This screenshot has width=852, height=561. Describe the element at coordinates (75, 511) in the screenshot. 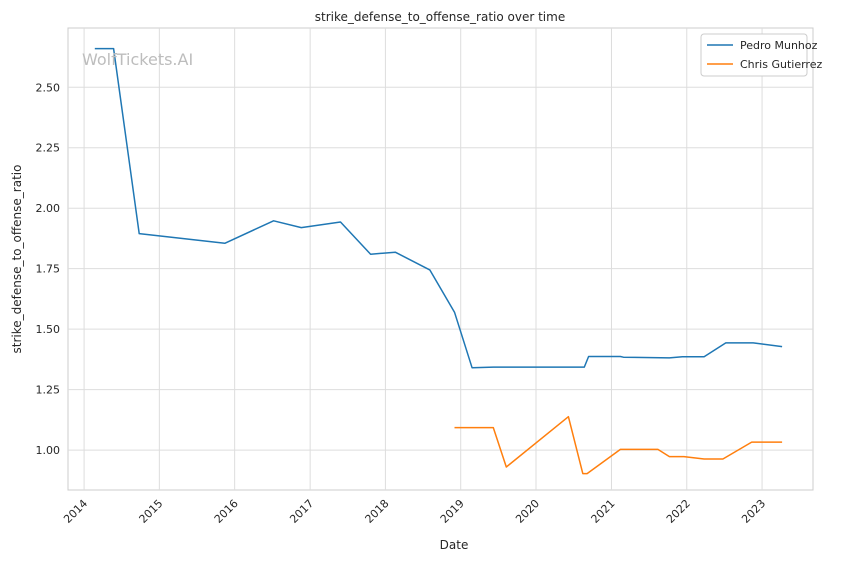

I see `x-tick-label-2014: 2014` at that location.